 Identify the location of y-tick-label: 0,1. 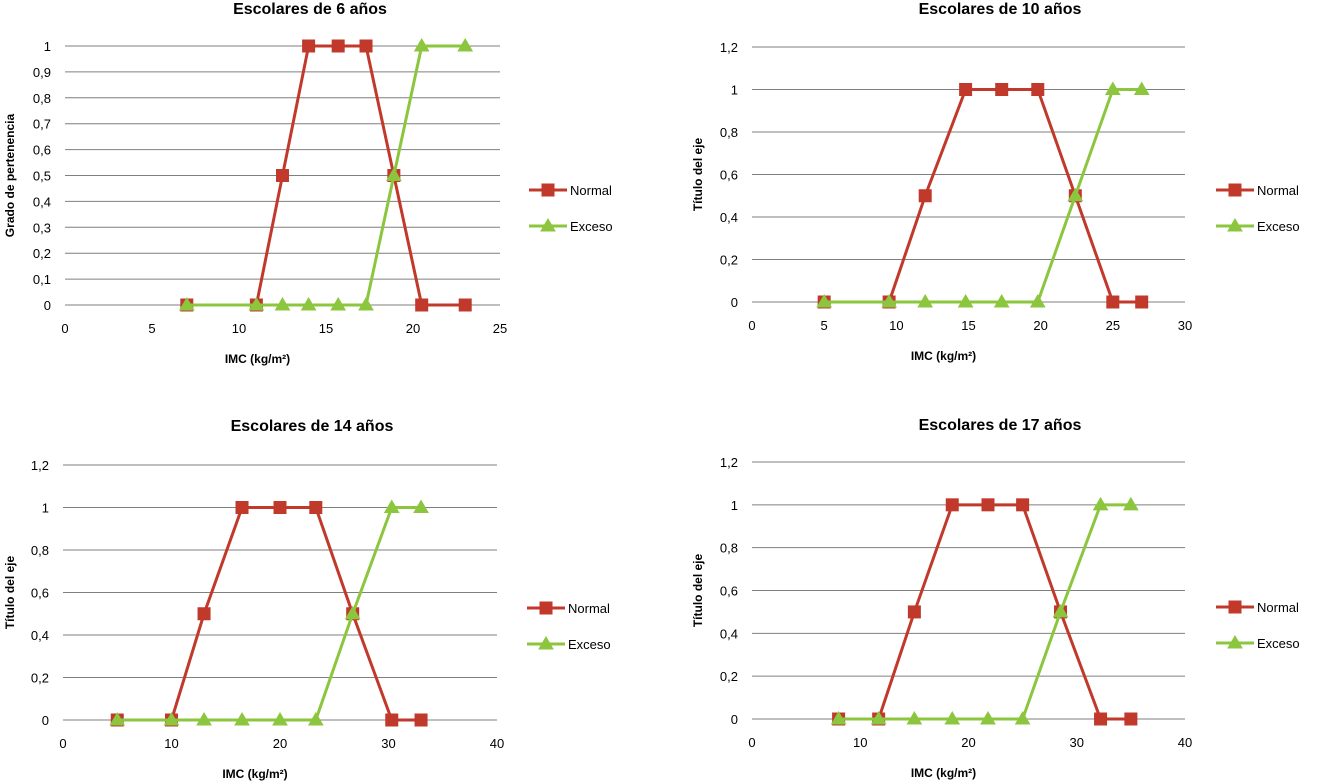
(42, 279).